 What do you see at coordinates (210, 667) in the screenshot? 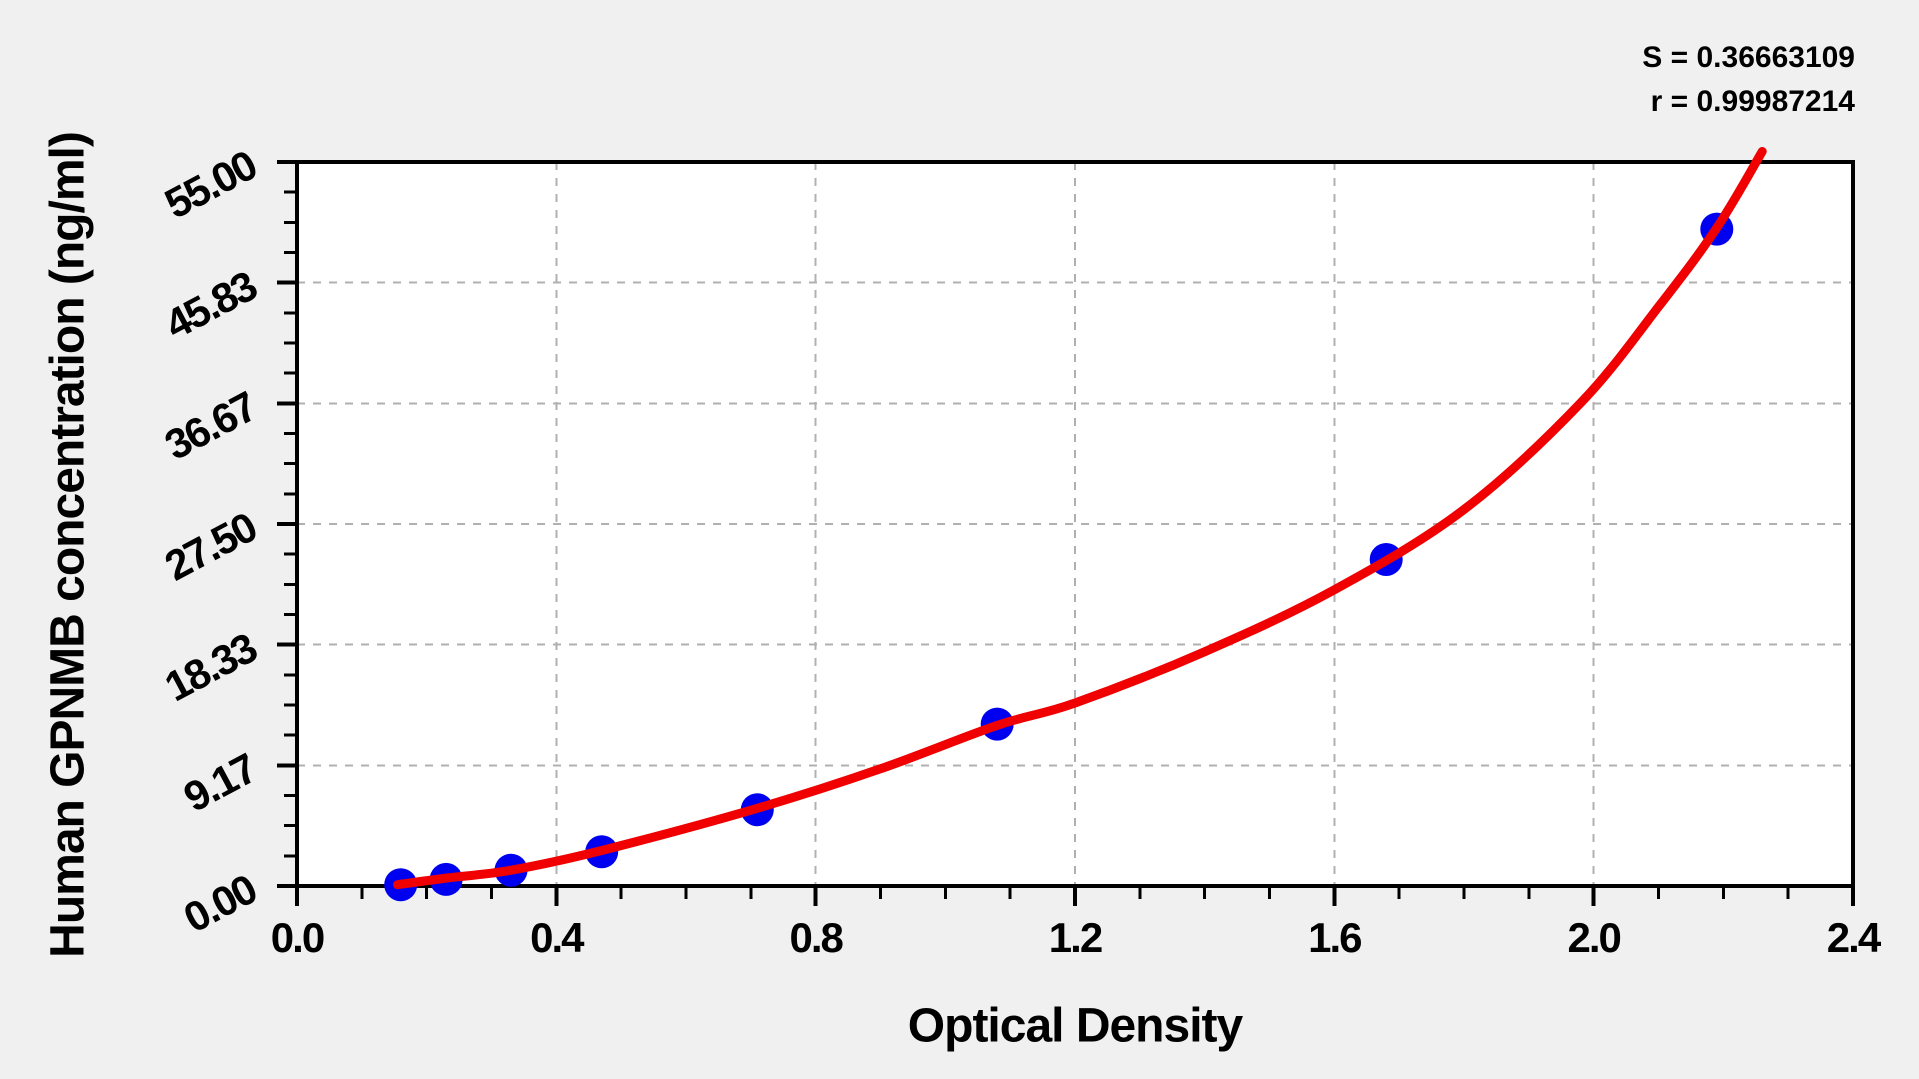
I see `y-tick-label: 18.33` at bounding box center [210, 667].